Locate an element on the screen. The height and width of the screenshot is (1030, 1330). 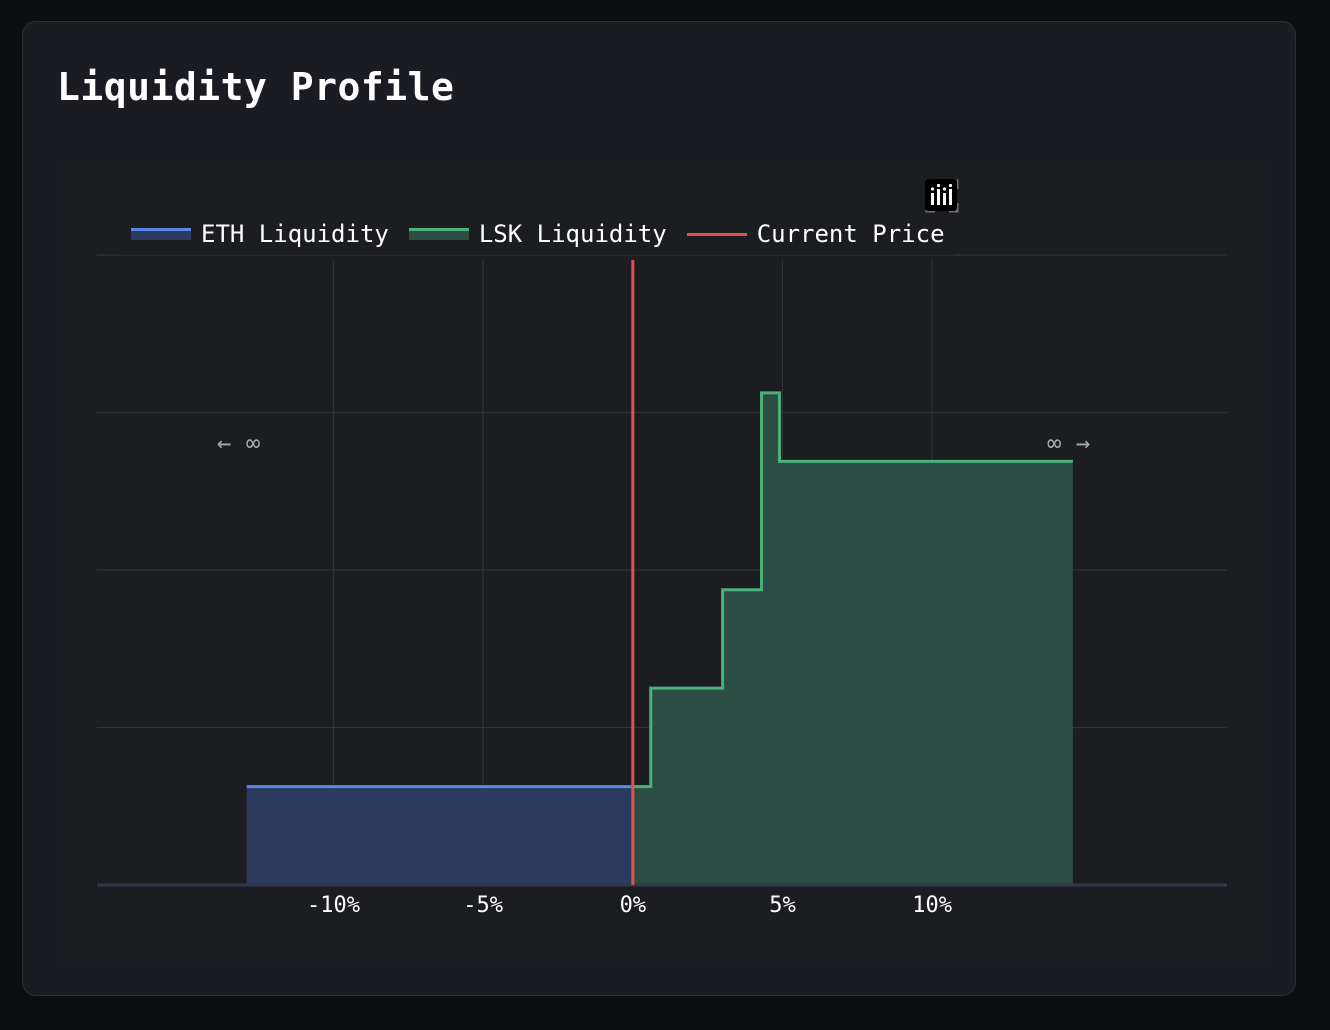
legend-label-lsk: LSK Liquidity is located at coordinates (572, 234).